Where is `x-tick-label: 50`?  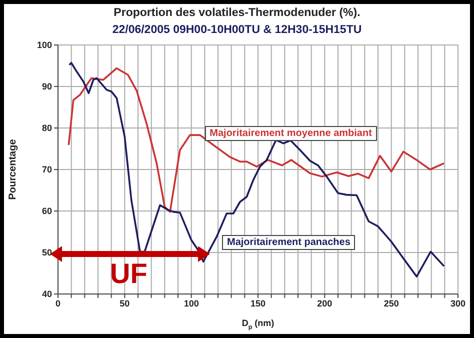 x-tick-label: 50 is located at coordinates (125, 303).